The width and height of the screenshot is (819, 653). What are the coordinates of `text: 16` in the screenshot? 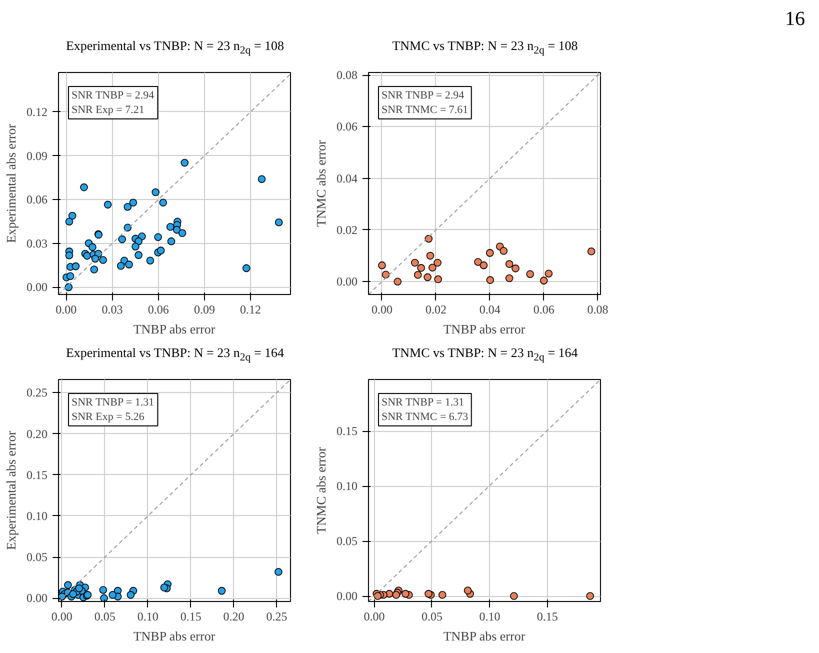 It's located at (795, 19).